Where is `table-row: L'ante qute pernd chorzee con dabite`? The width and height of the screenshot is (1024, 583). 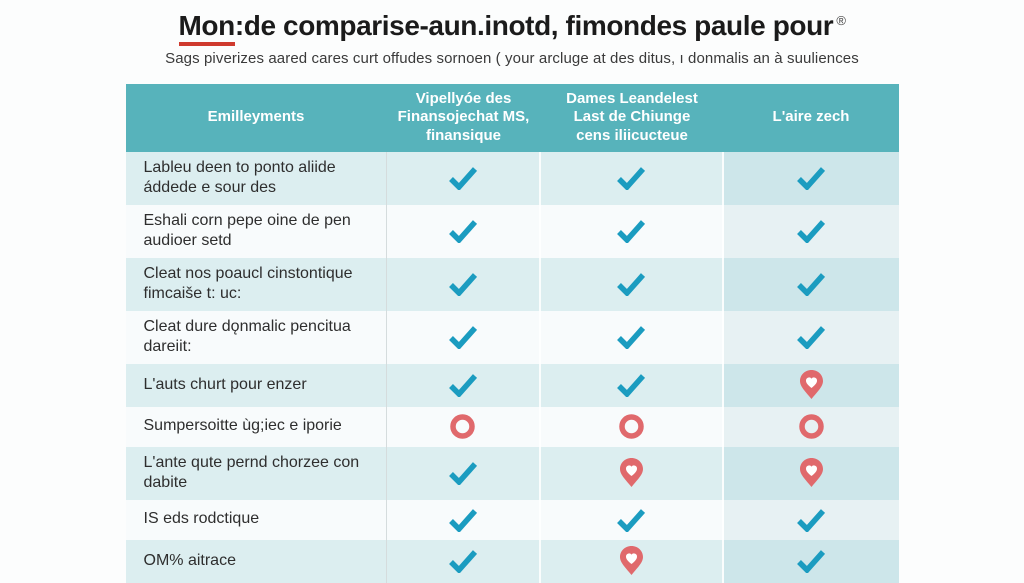 table-row: L'ante qute pernd chorzee con dabite is located at coordinates (512, 473).